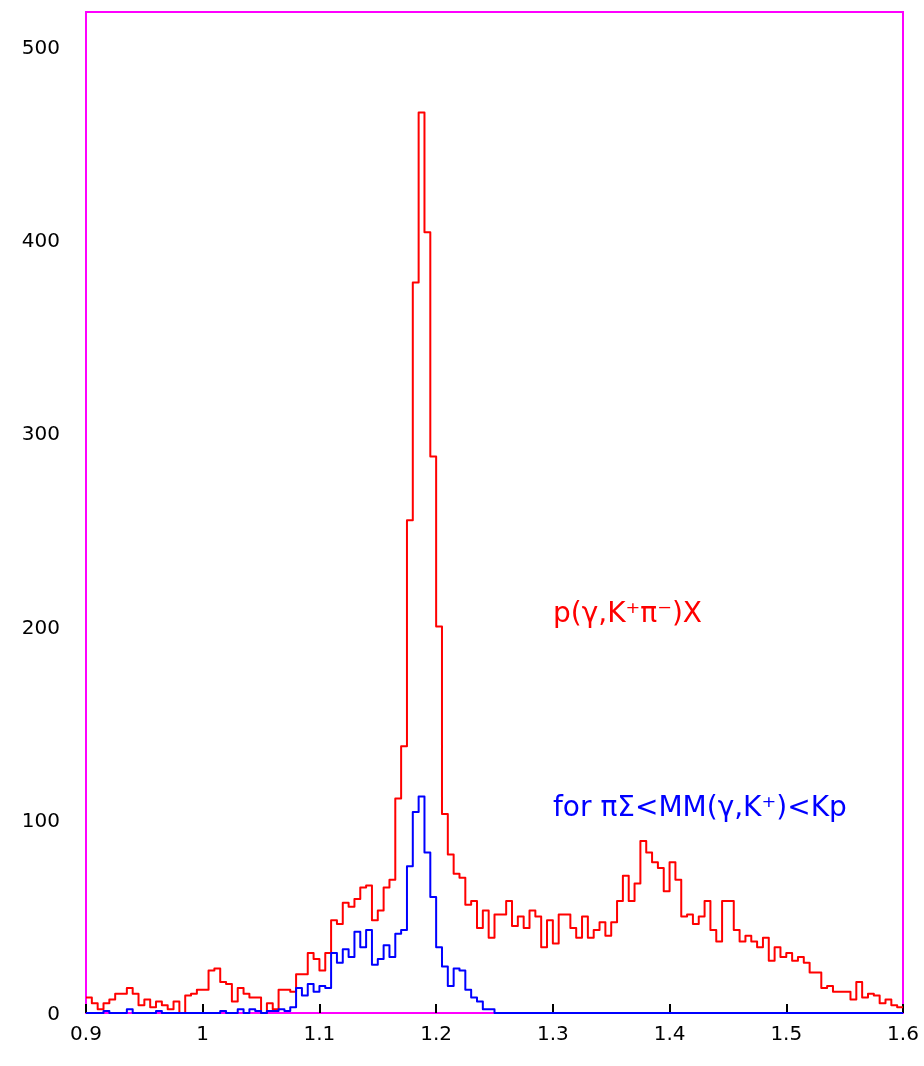 This screenshot has height=1066, width=924. What do you see at coordinates (319, 1033) in the screenshot?
I see `x-tick-label: 1.1` at bounding box center [319, 1033].